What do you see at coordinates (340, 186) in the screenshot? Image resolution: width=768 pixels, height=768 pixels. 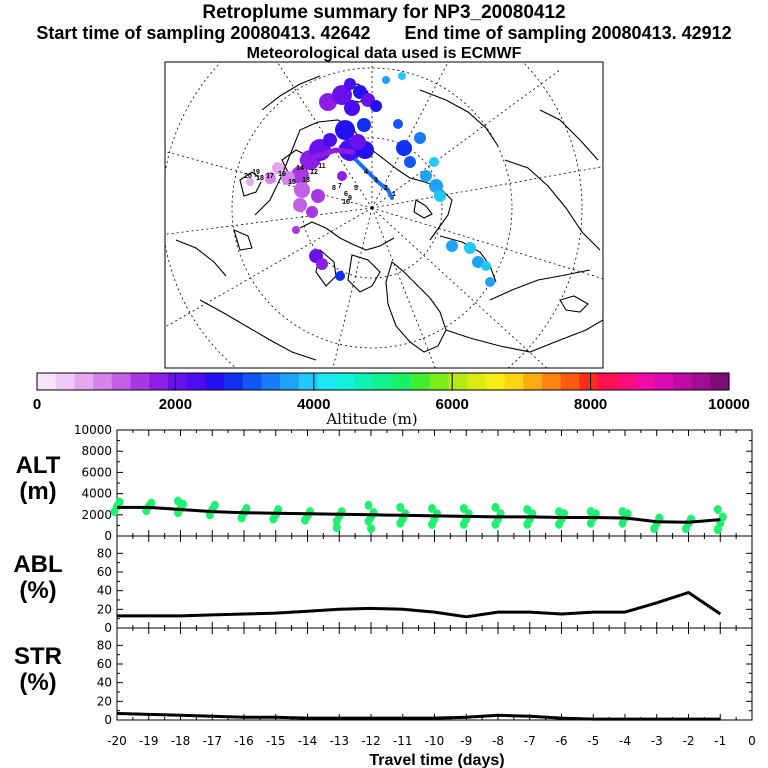 I see `day-label: 7` at bounding box center [340, 186].